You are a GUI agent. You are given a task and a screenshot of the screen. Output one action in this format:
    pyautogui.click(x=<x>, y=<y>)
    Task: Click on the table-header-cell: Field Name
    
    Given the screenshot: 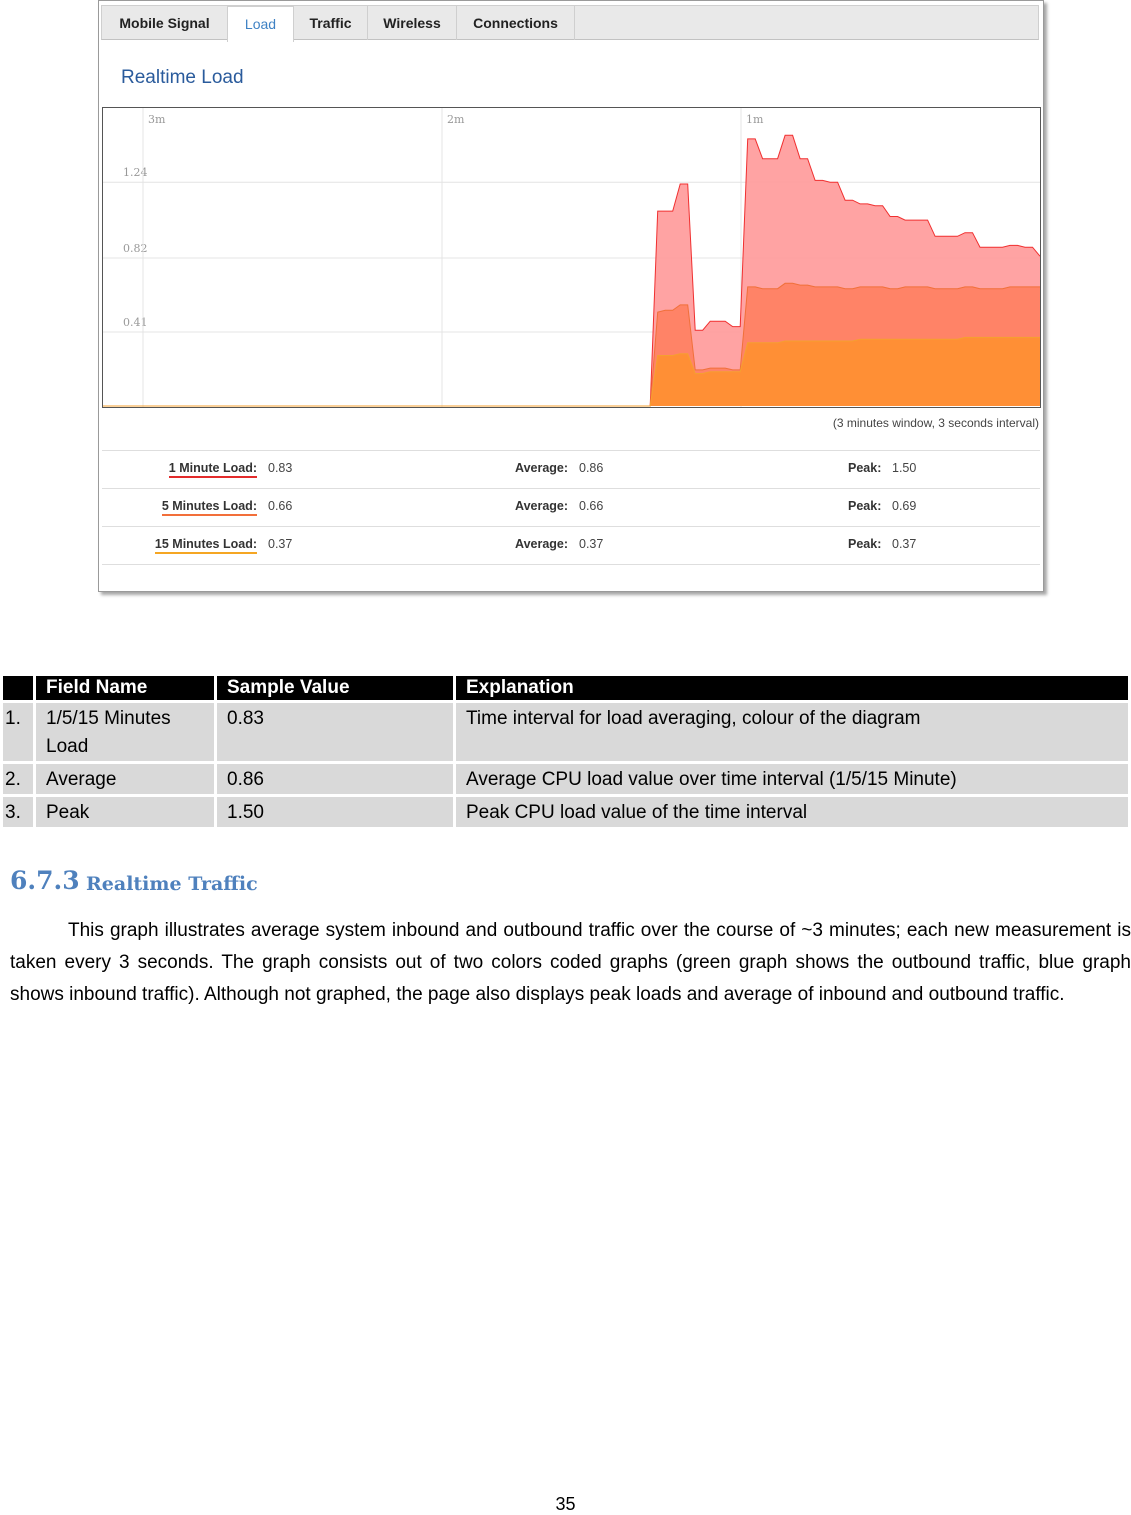 What is the action you would take?
    pyautogui.click(x=125, y=688)
    